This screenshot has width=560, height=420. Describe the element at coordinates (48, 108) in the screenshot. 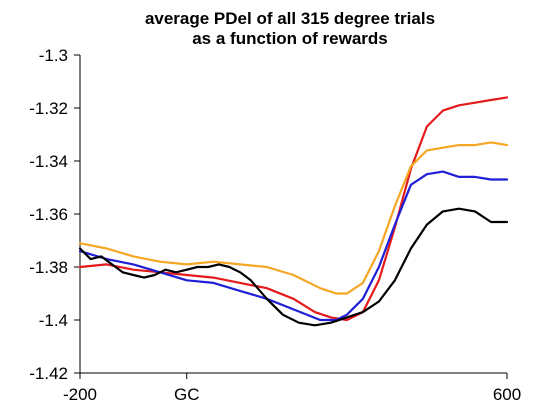

I see `y-tick-label: -1.32` at that location.